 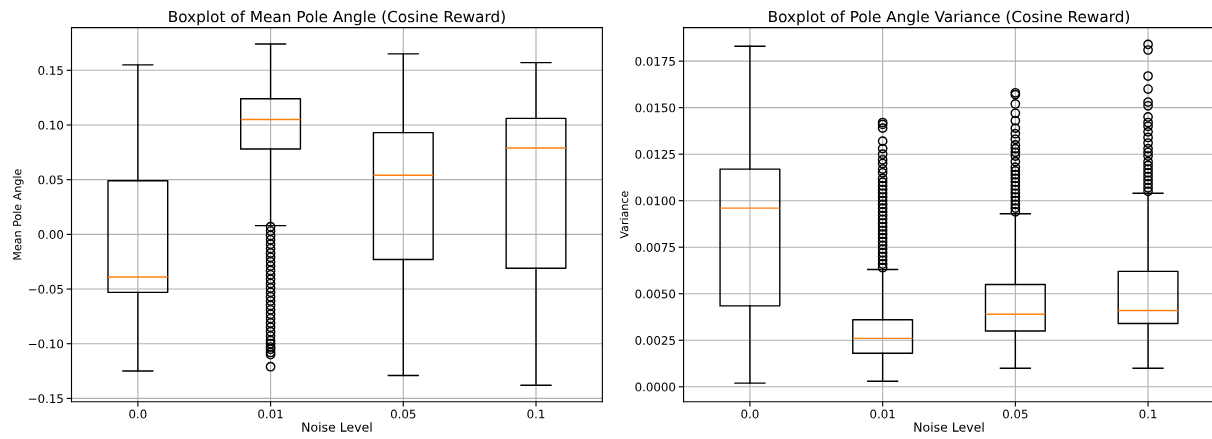 I want to click on y-tick-label: 0.0000, so click(x=655, y=387).